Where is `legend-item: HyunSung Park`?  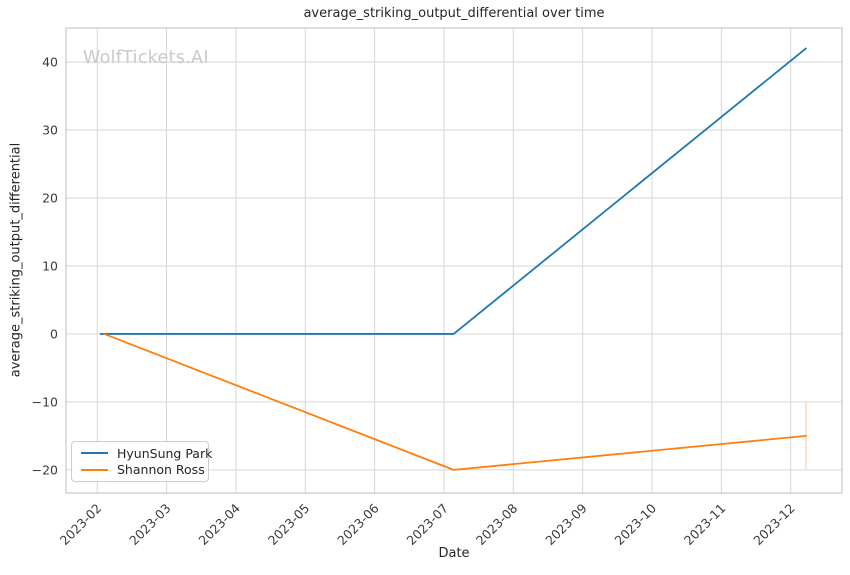 legend-item: HyunSung Park is located at coordinates (146, 453).